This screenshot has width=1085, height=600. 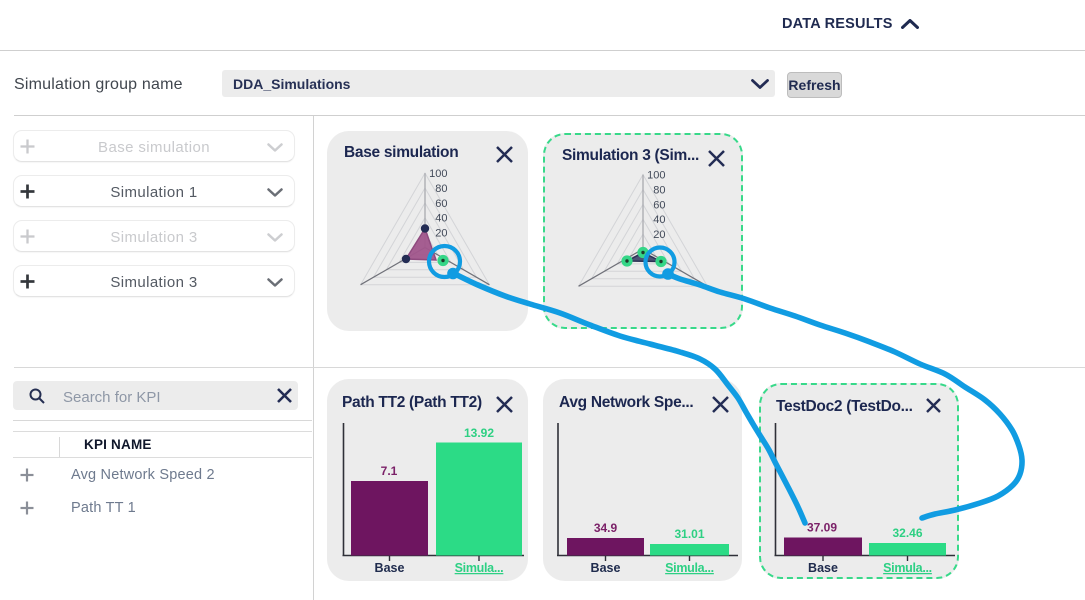 I want to click on svg-text: 31.01, so click(x=689, y=534).